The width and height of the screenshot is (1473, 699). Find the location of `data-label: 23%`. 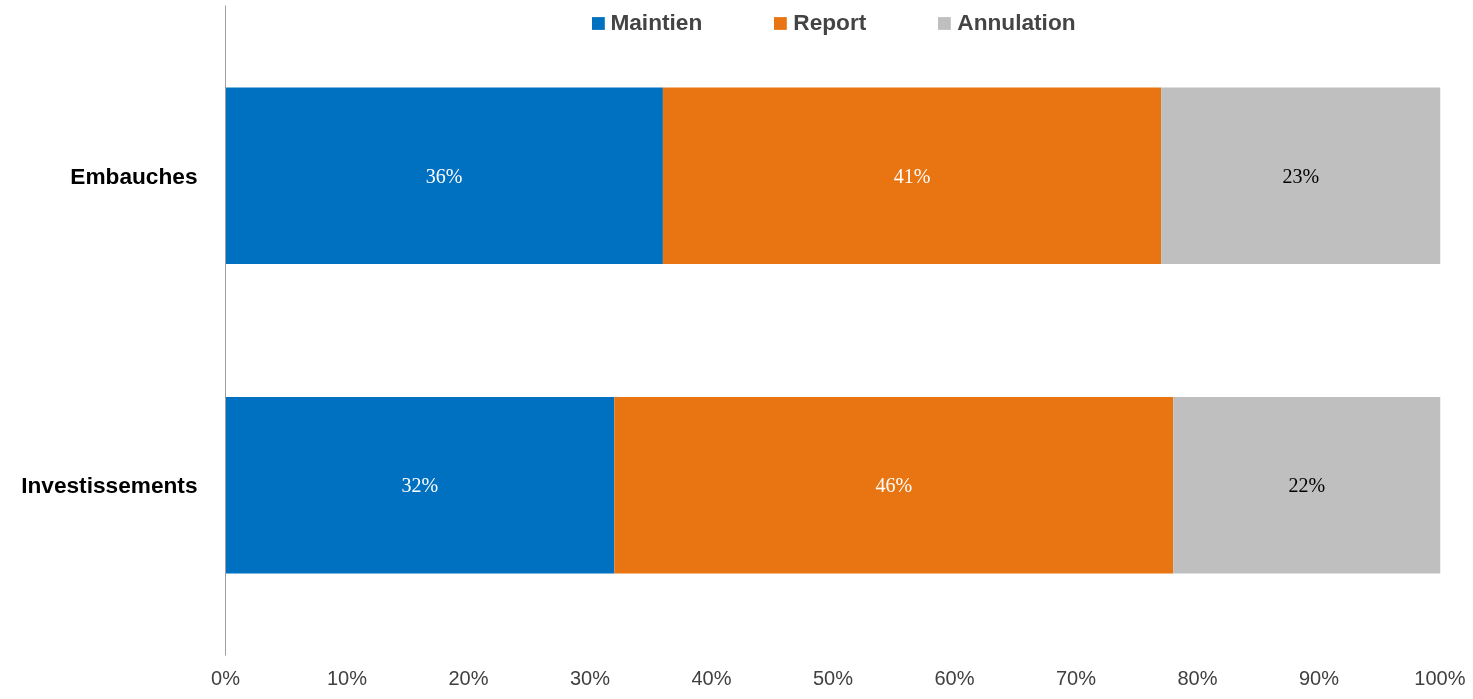

data-label: 23% is located at coordinates (1301, 175).